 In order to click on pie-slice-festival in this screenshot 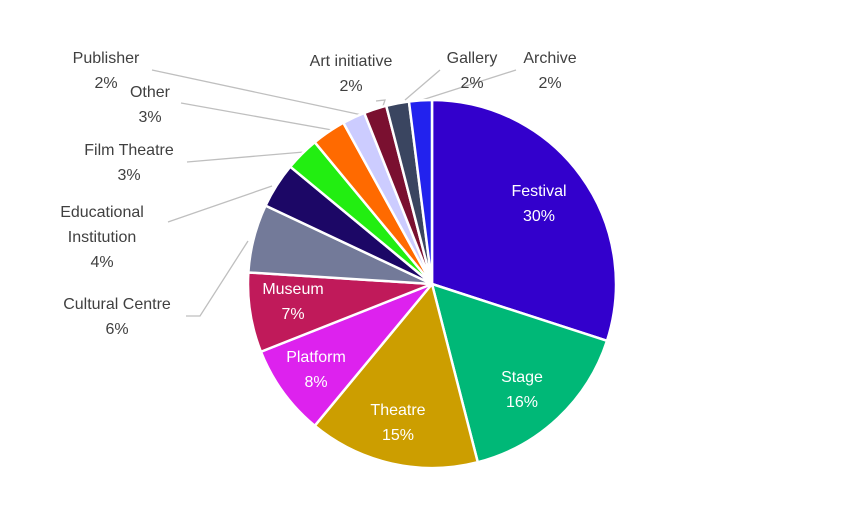, I will do `click(524, 220)`.